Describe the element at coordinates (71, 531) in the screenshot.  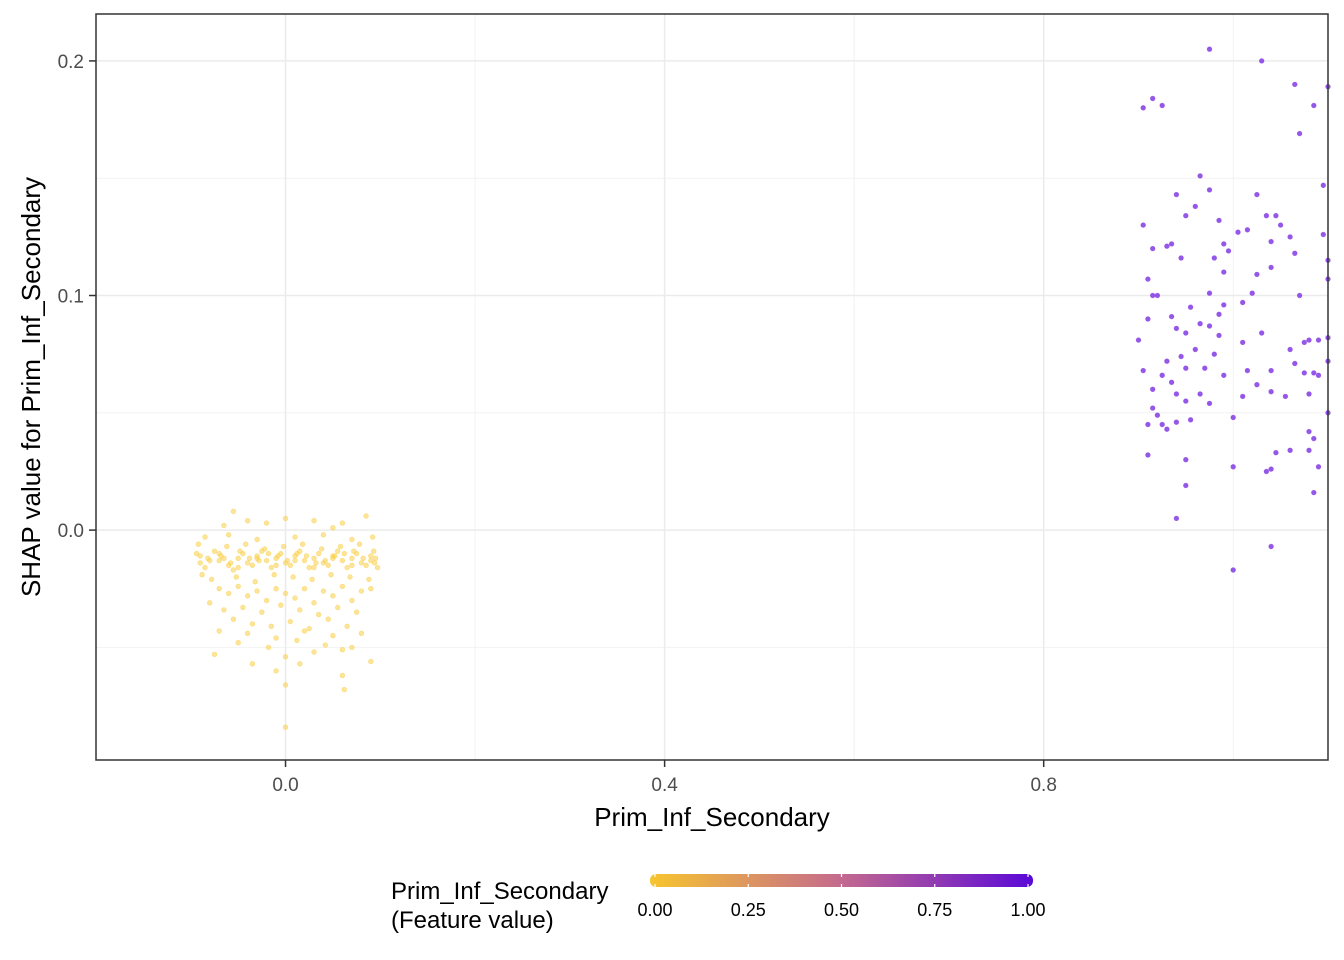
I see `y-tick-label: 0.0` at that location.